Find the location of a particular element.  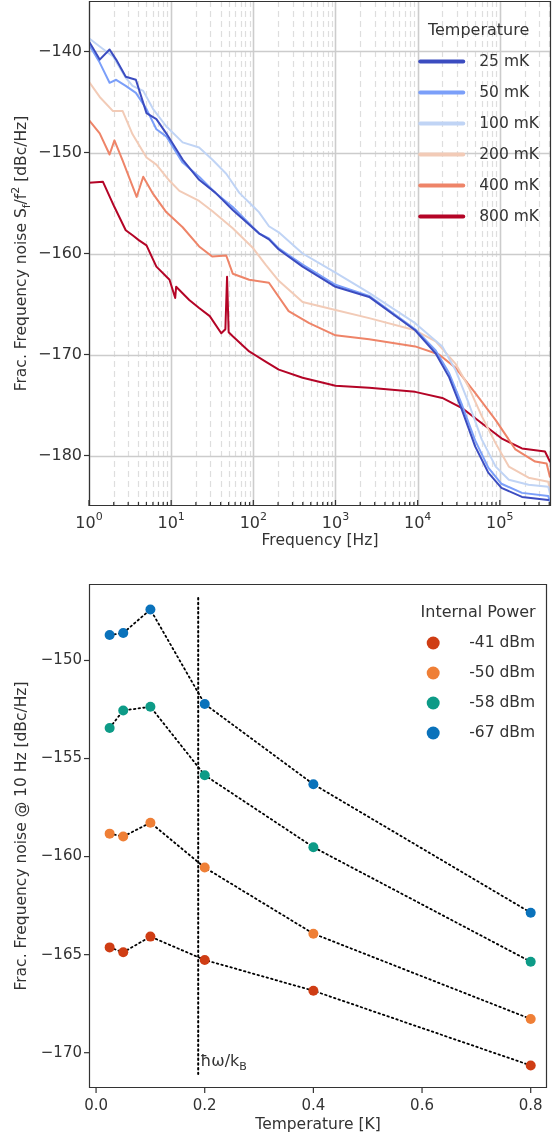

x-tick-label: 0.0 is located at coordinates (96, 1104).